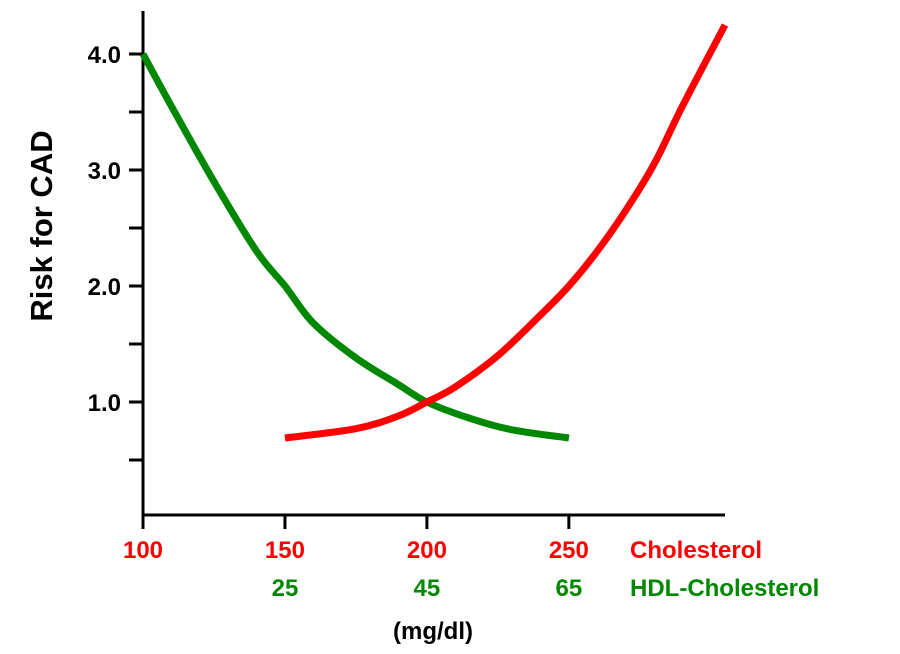 The image size is (900, 654). What do you see at coordinates (285, 550) in the screenshot?
I see `x-tick-label-cholesterol: 150` at bounding box center [285, 550].